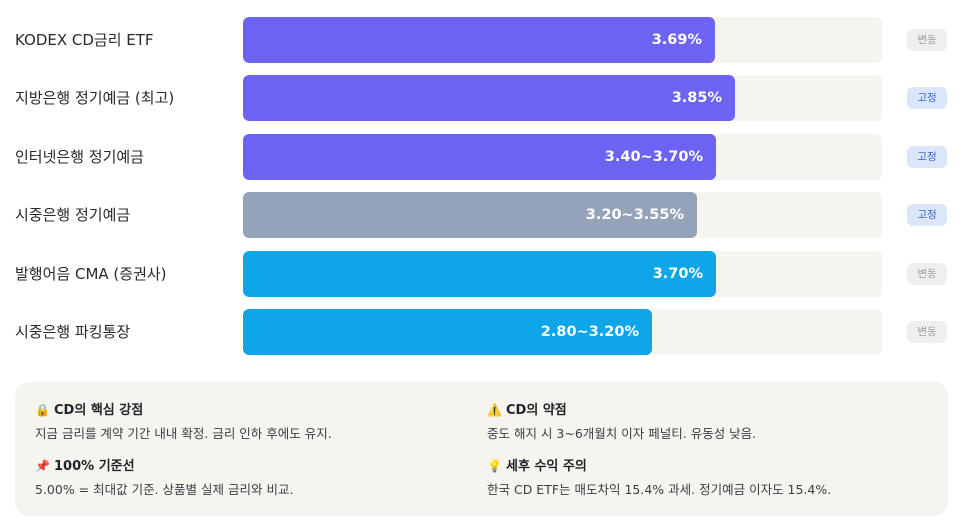 The width and height of the screenshot is (966, 529). I want to click on chart-row: 시중은행 파킹통장 2.80~3.20% 변동, so click(483, 332).